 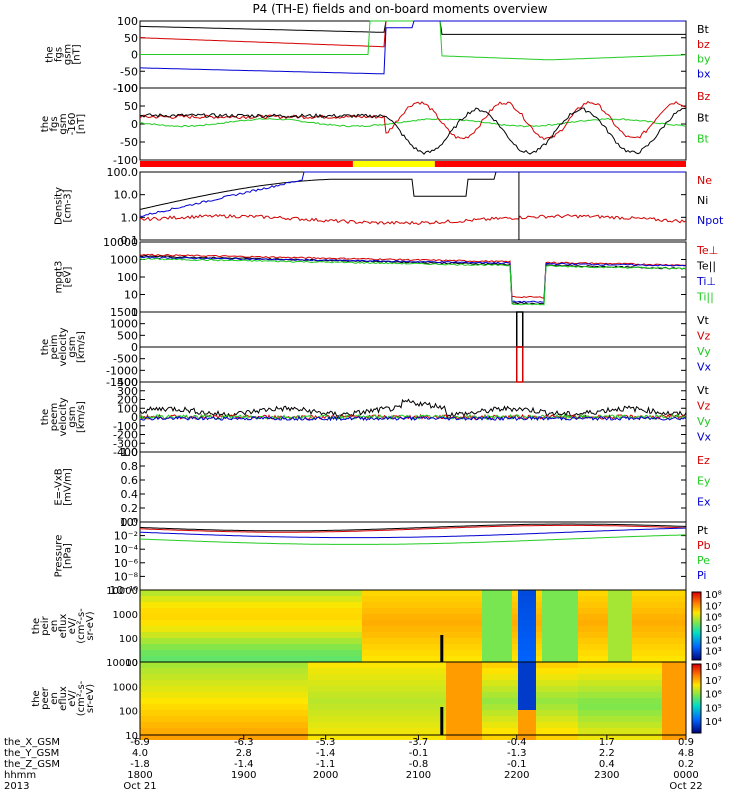 I want to click on y-tick-label: 1, so click(x=134, y=312).